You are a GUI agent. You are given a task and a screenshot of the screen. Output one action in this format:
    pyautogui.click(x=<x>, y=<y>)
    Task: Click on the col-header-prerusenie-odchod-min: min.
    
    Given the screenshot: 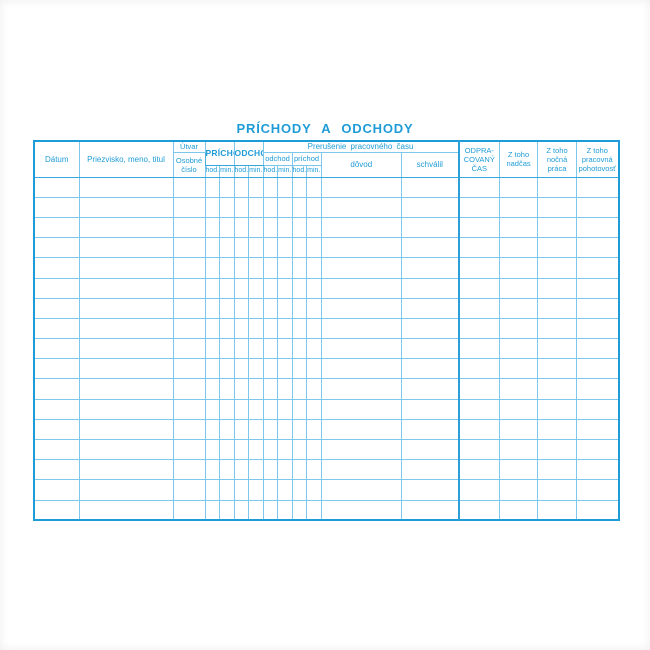 What is the action you would take?
    pyautogui.click(x=285, y=171)
    